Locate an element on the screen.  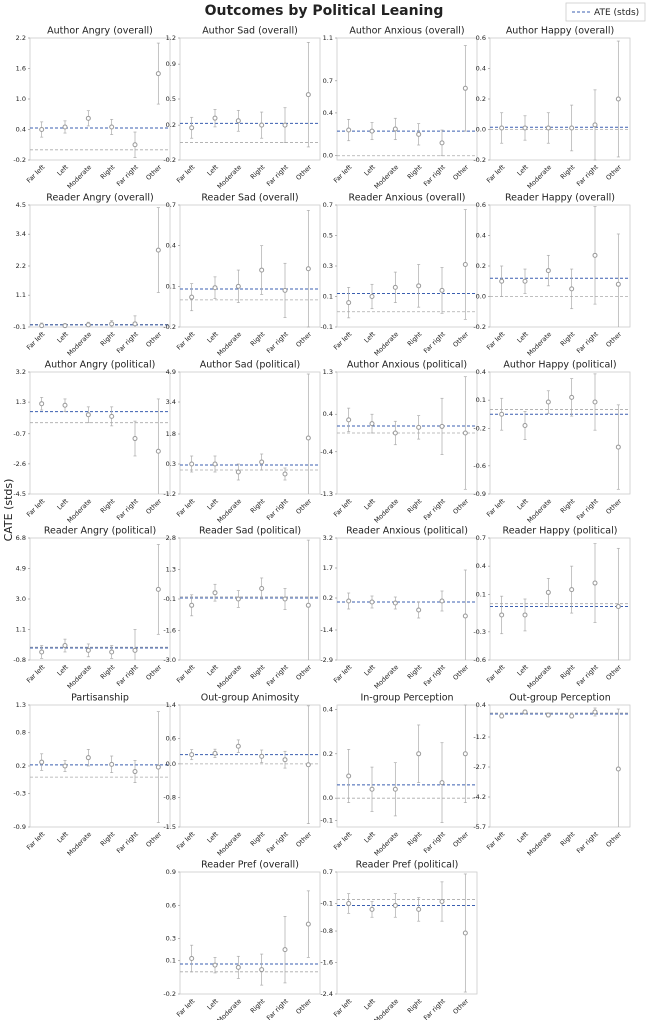
panel-title: Author Anxious (political) is located at coordinates (407, 365).